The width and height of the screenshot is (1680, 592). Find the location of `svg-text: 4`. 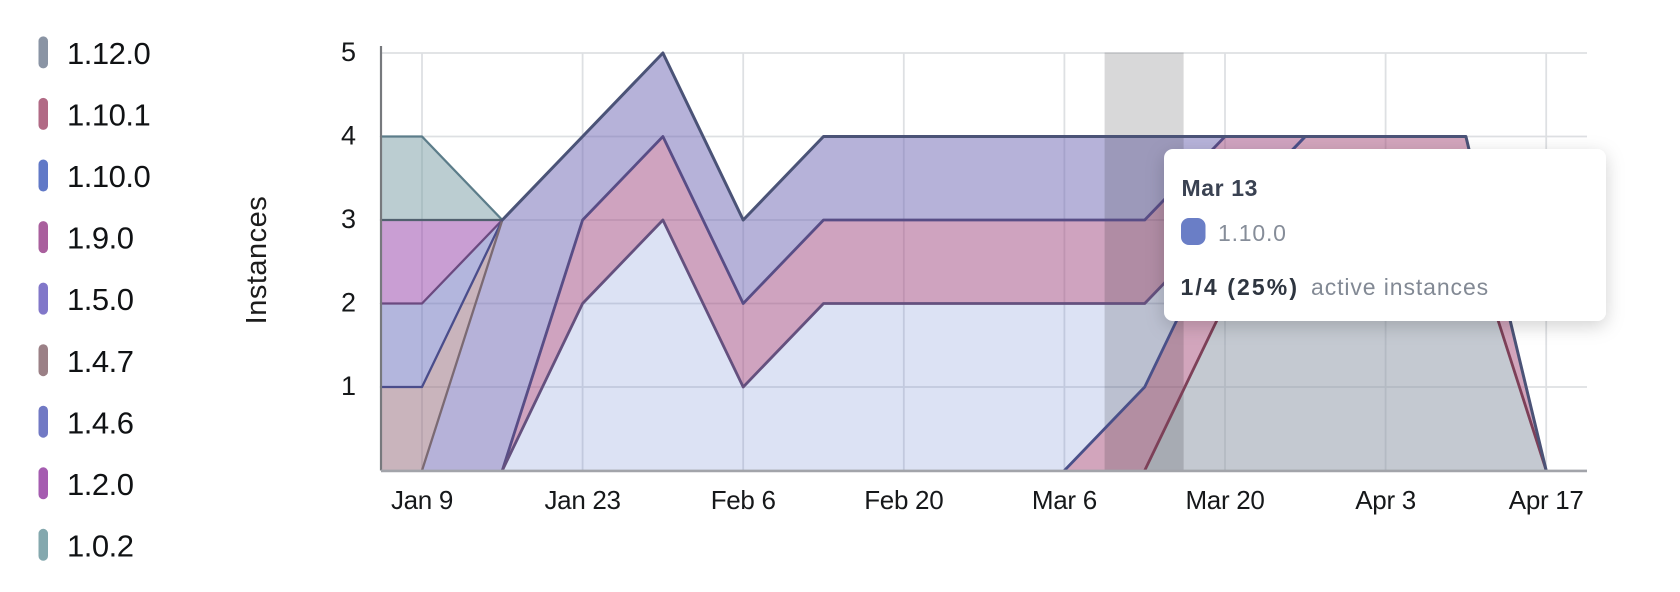

svg-text: 4 is located at coordinates (348, 135).